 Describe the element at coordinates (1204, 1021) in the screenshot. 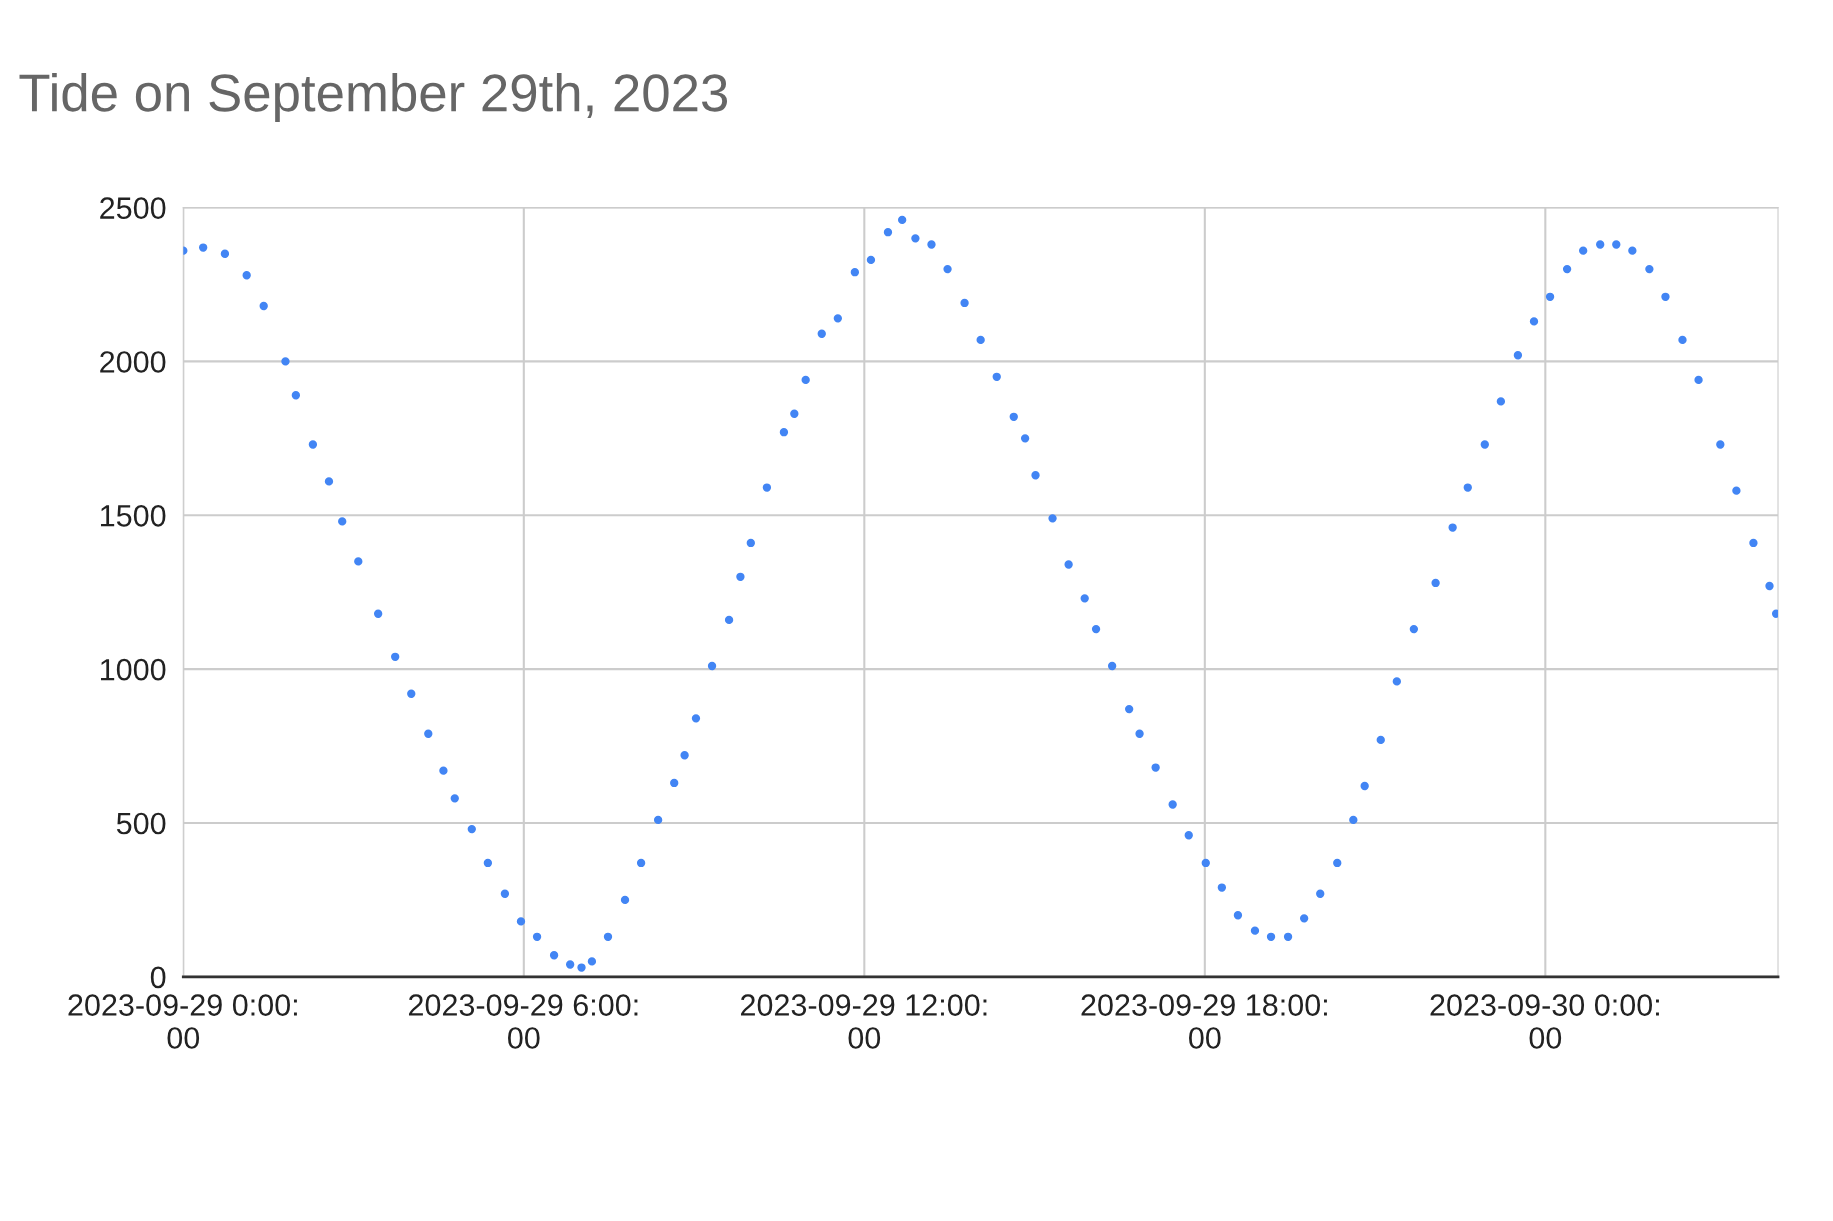

I see `x-tick-label: 2023-09-29 18:00: 00` at that location.